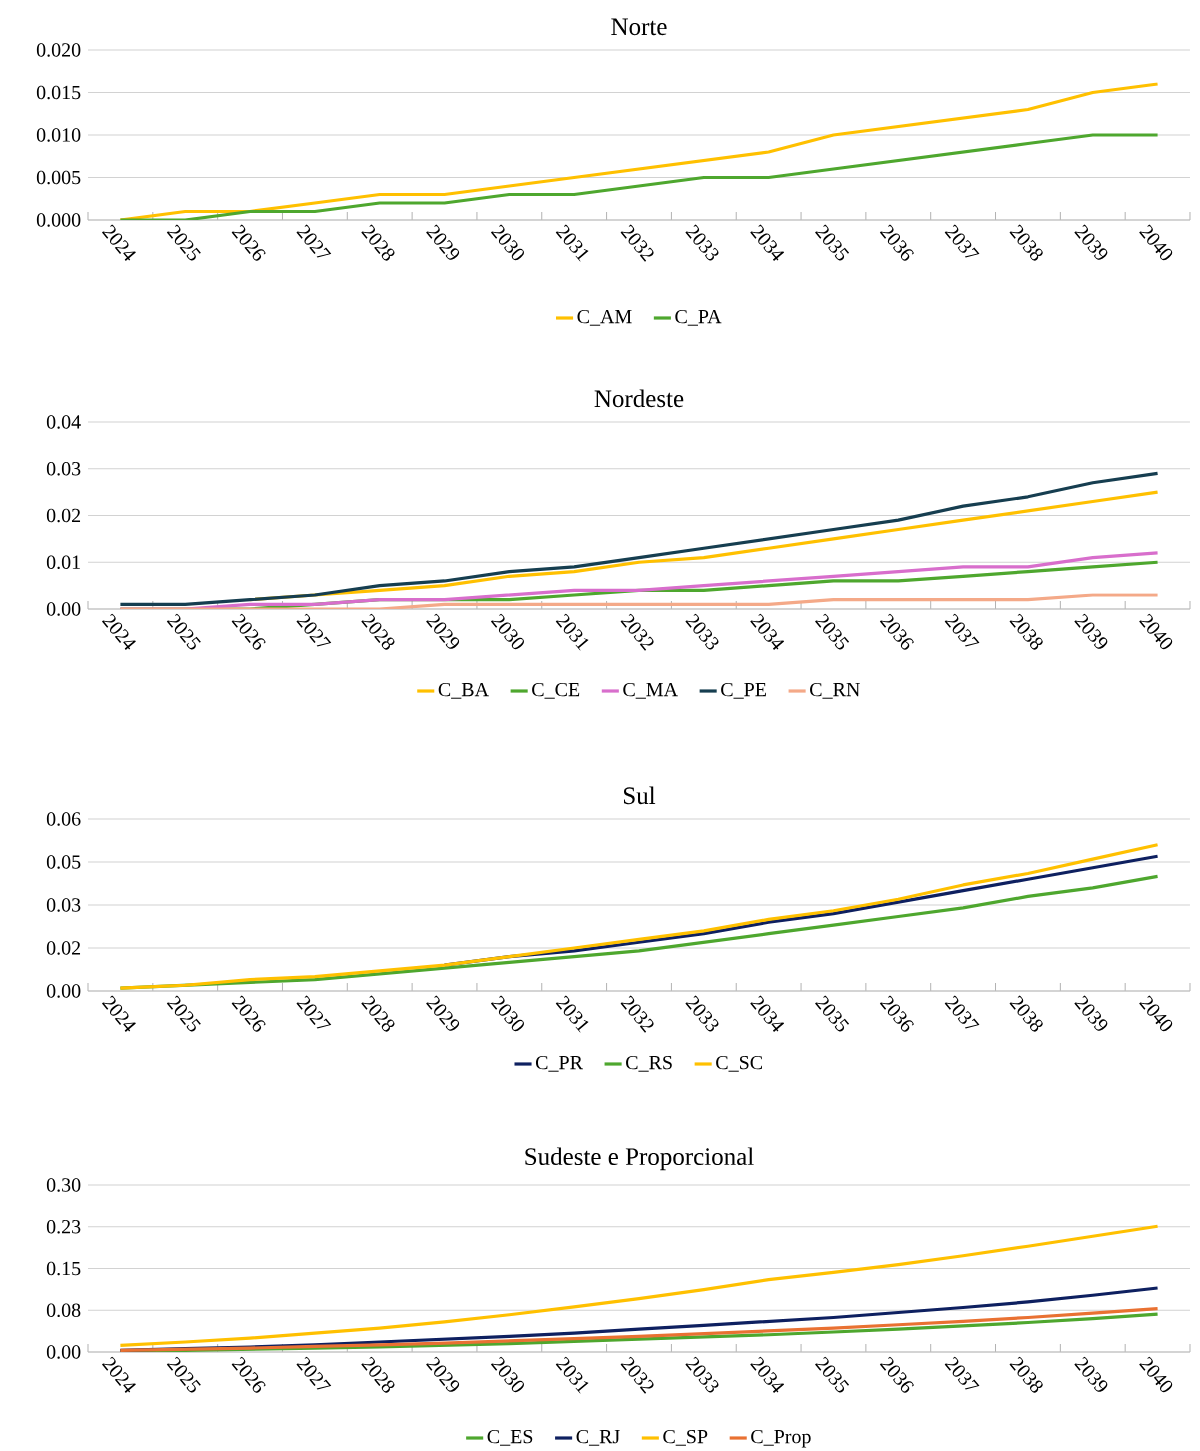 This screenshot has height=1451, width=1200. I want to click on y-tick-label: 0.020, so click(58, 50).